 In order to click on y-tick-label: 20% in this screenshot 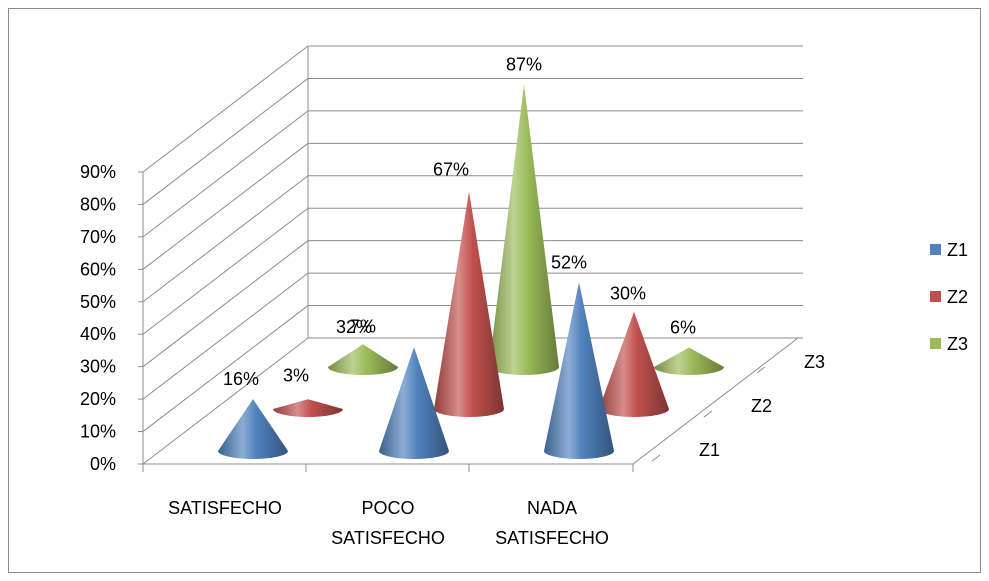, I will do `click(98, 399)`.